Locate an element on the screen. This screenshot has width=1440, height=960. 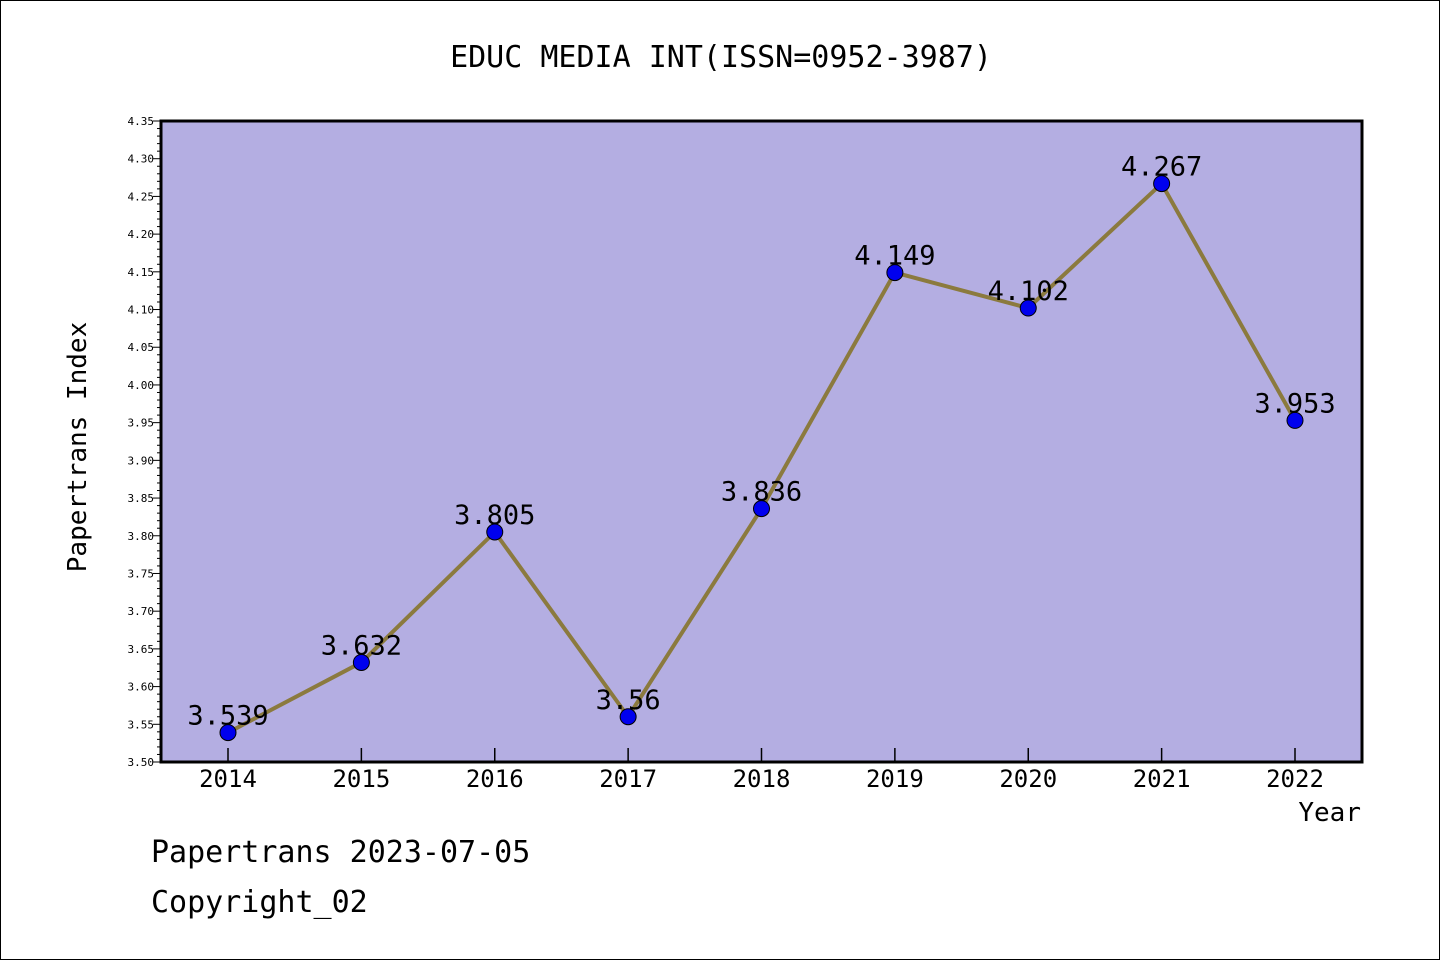
y-tick-label: 4.15 is located at coordinates (141, 272).